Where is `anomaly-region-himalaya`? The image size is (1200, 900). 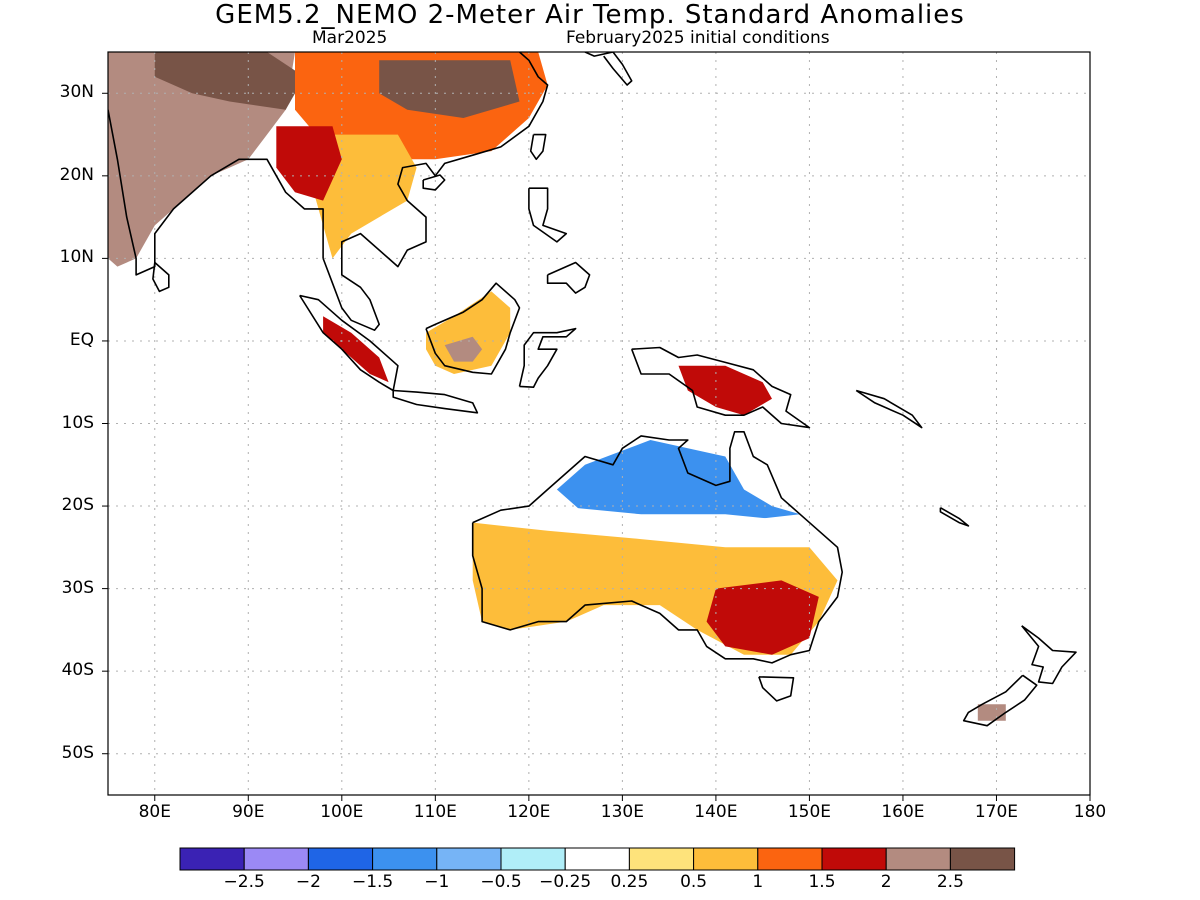 anomaly-region-himalaya is located at coordinates (229, 81).